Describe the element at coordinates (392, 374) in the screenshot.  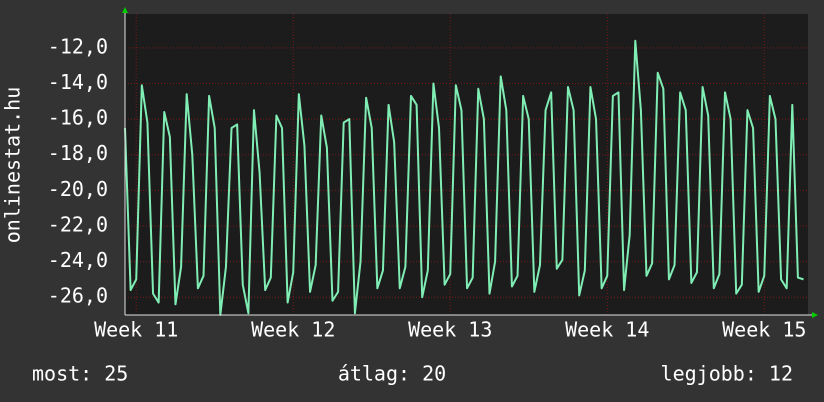
I see `footer-average: átlag: 20` at that location.